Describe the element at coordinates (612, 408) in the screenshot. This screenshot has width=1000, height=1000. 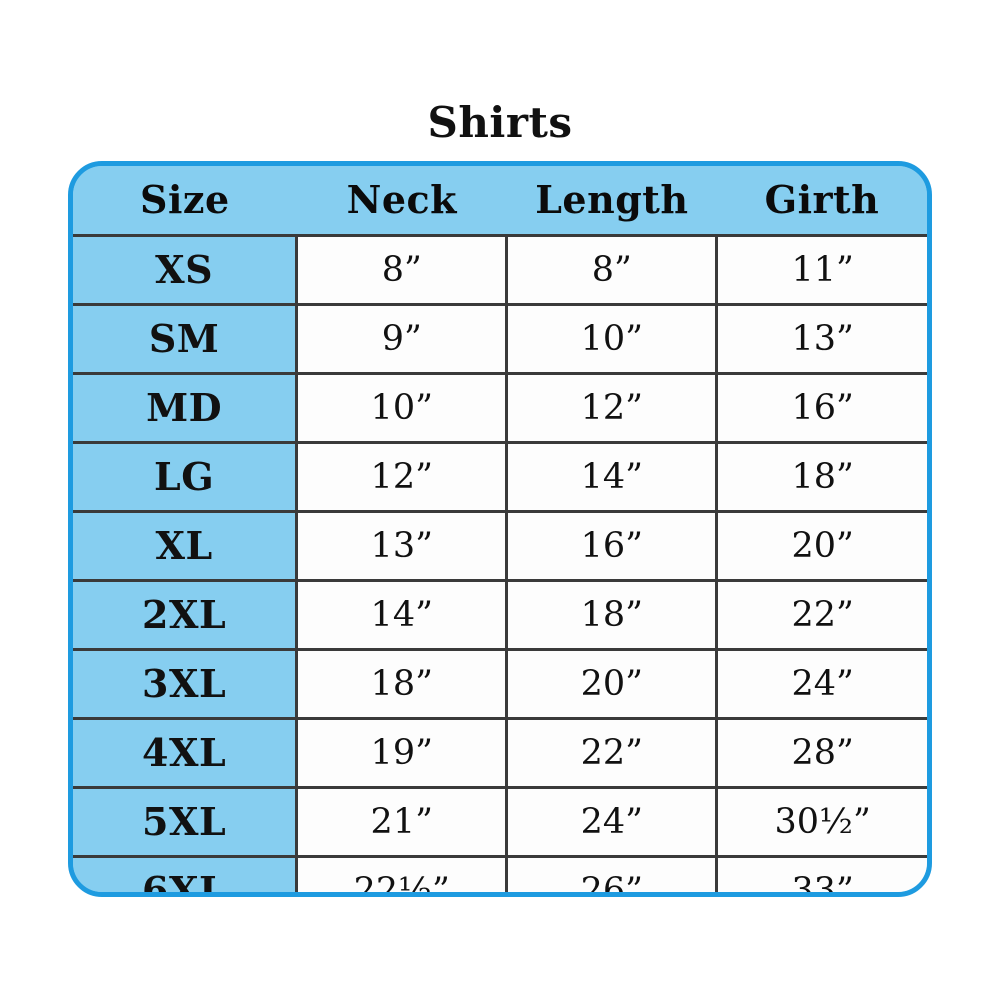
I see `cell-length: 12”` at that location.